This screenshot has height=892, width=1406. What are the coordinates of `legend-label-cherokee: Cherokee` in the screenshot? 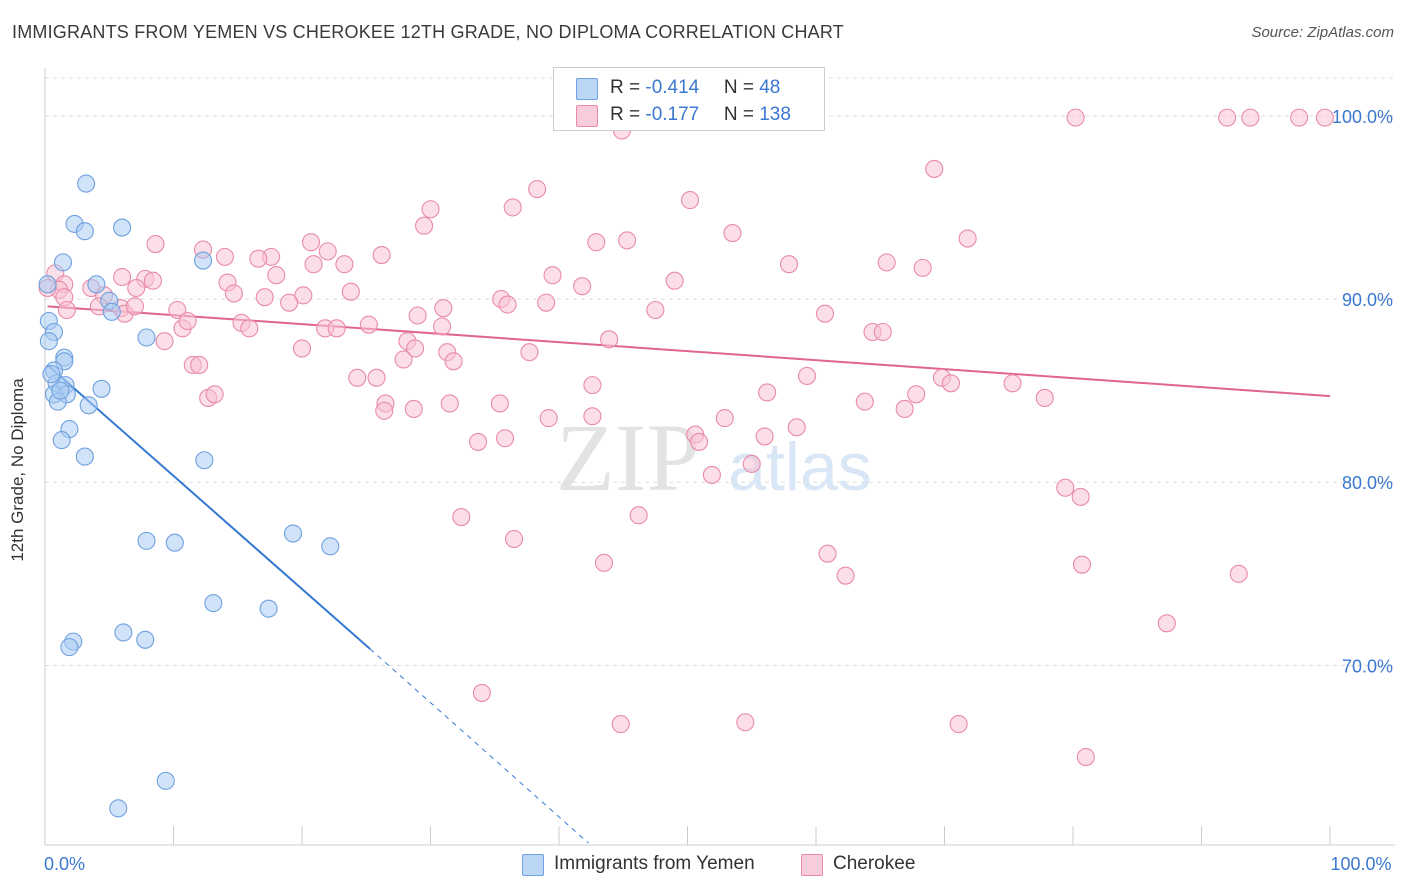 It's located at (874, 863).